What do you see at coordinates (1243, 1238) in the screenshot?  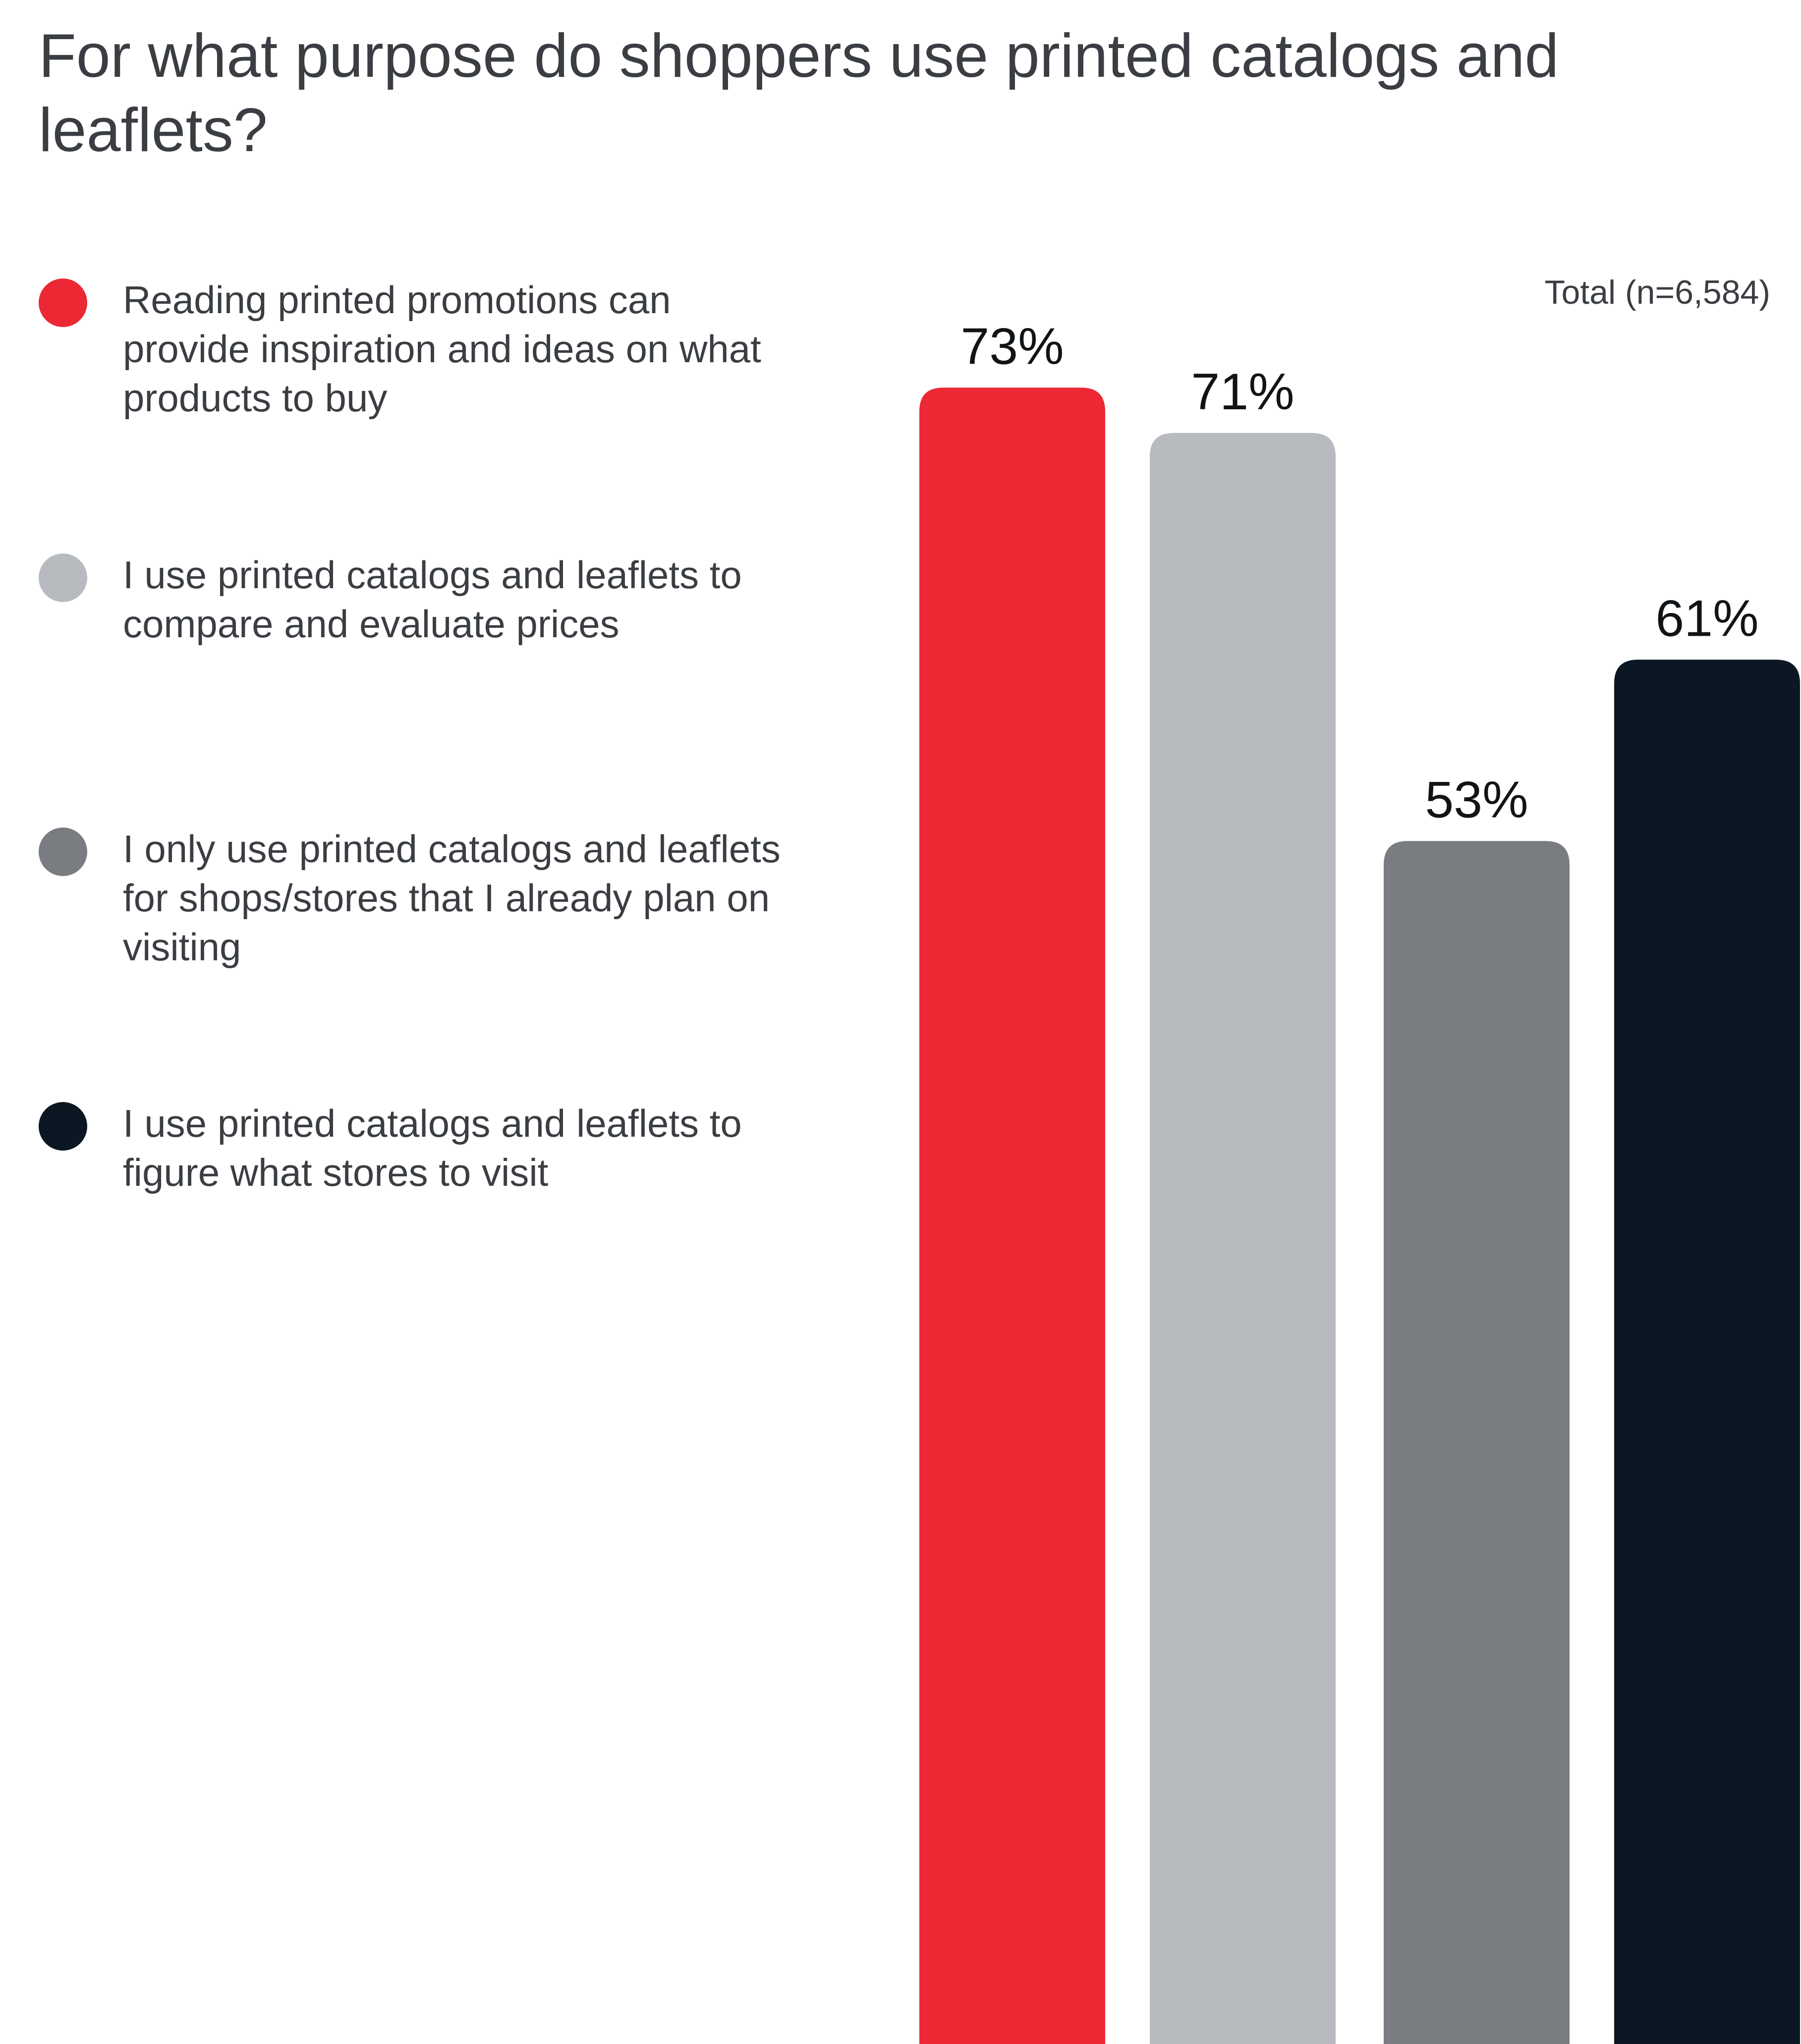 I see `bar-compare-prices` at bounding box center [1243, 1238].